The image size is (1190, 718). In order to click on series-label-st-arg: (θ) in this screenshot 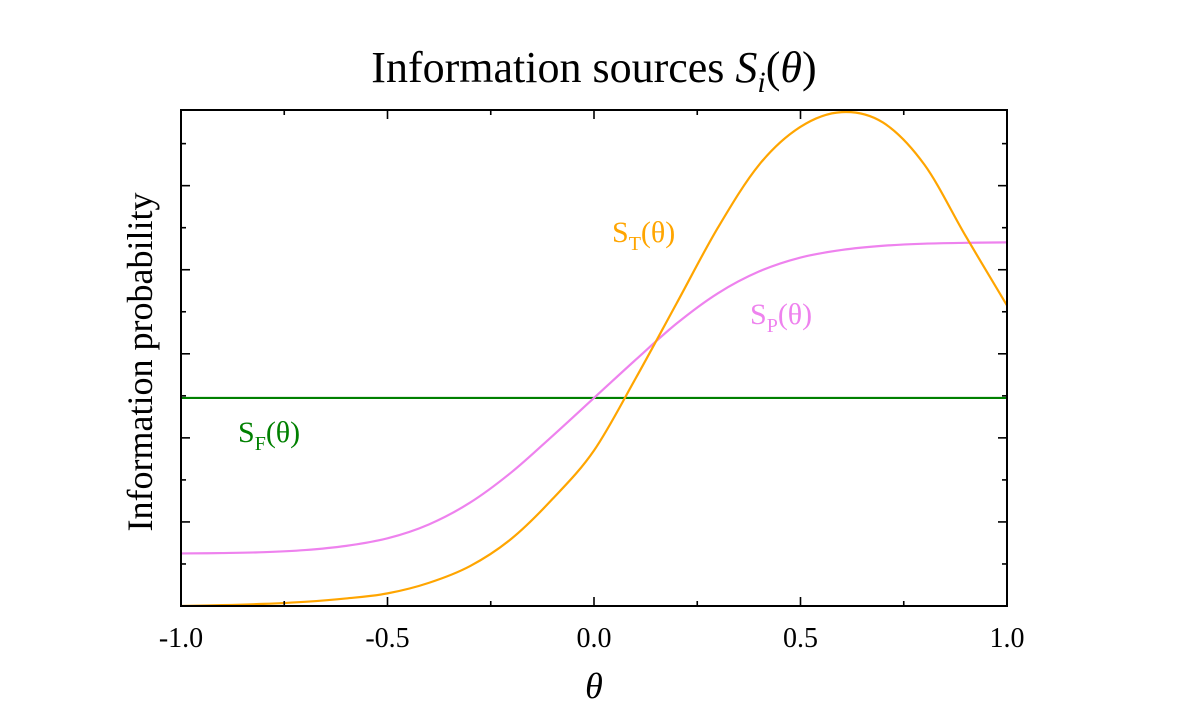, I will do `click(658, 232)`.